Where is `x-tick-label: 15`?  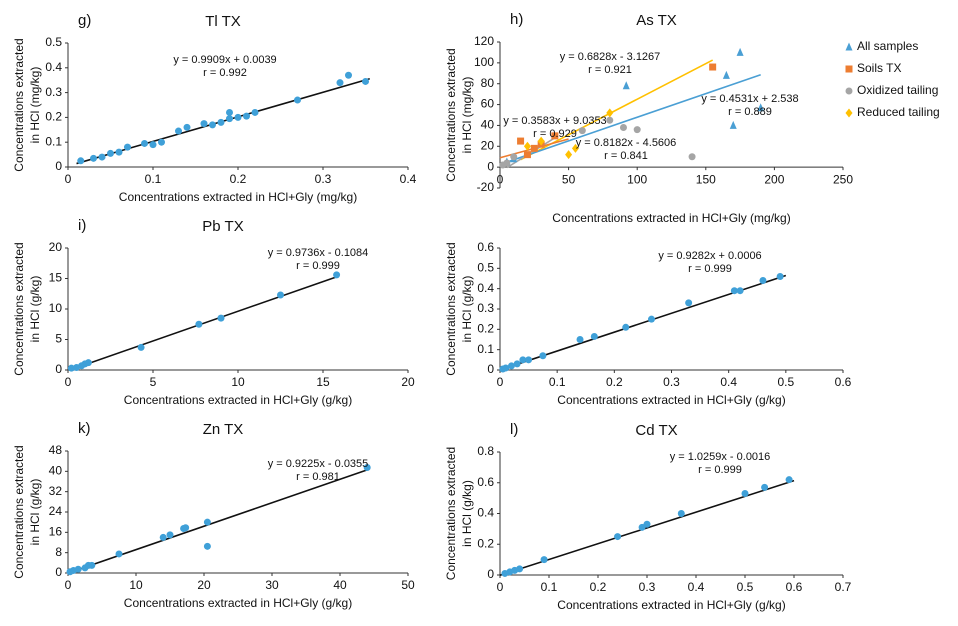 x-tick-label: 15 is located at coordinates (323, 382).